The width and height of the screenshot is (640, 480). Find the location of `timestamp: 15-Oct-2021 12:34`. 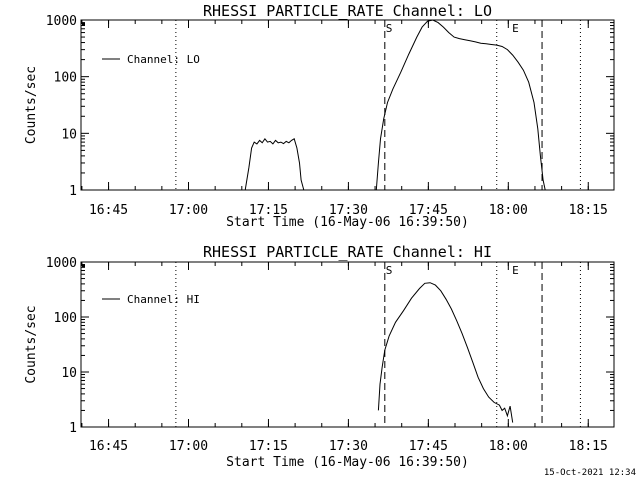

timestamp: 15-Oct-2021 12:34 is located at coordinates (589, 473).